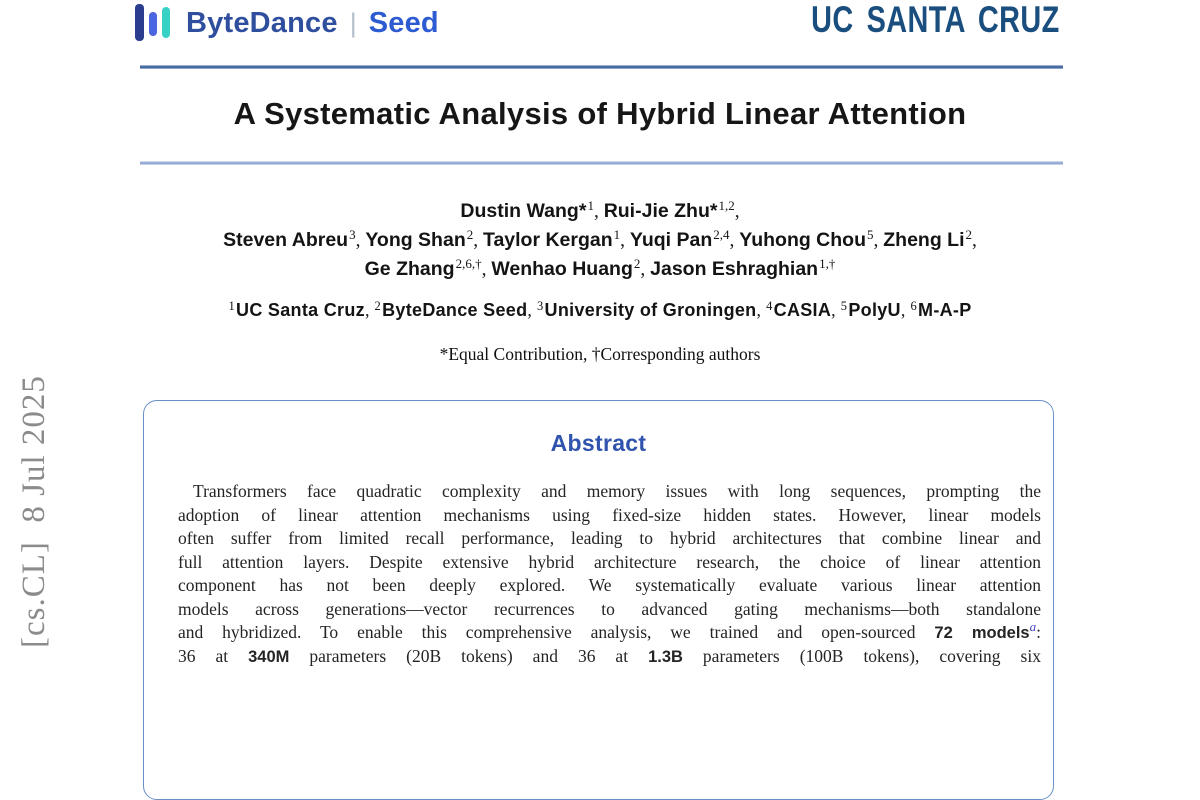 The image size is (1200, 800). Describe the element at coordinates (562, 269) in the screenshot. I see `author-name: Wenhao Huang` at that location.